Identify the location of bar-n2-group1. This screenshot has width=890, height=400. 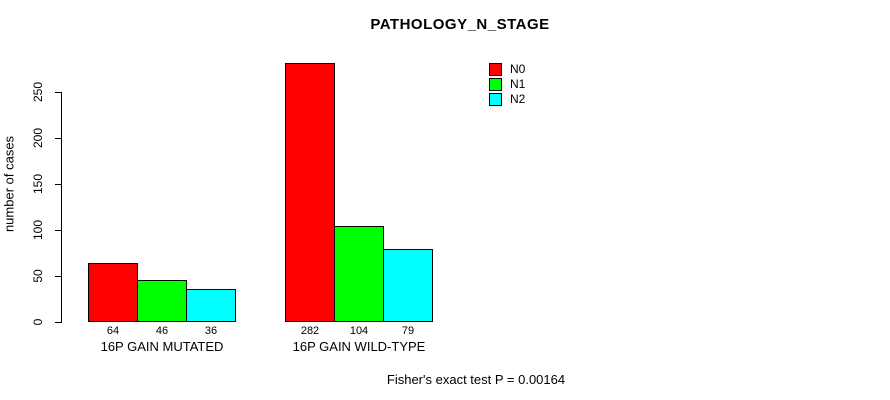
(211, 305).